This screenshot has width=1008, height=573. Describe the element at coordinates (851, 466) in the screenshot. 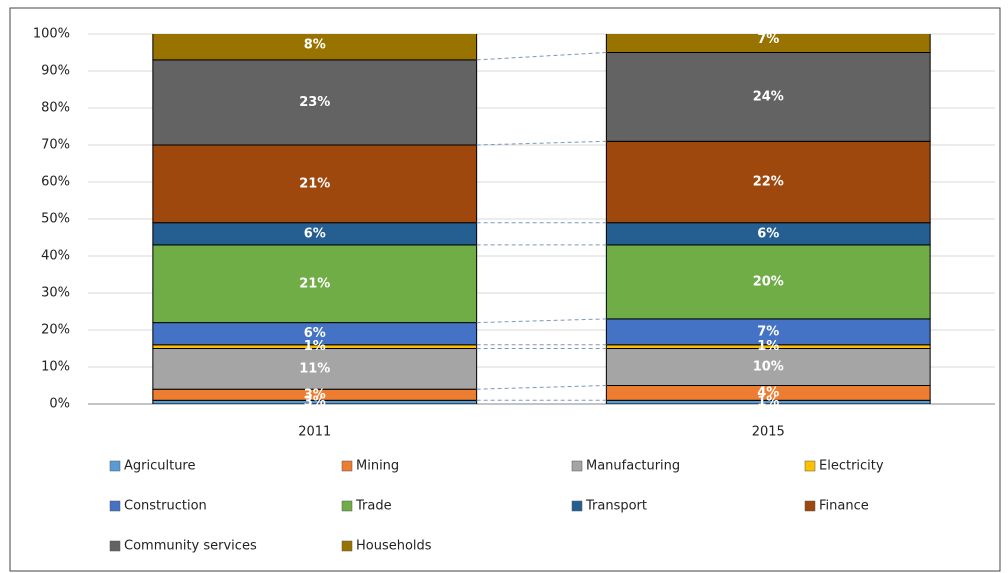

I see `legend-label: Electricity` at that location.